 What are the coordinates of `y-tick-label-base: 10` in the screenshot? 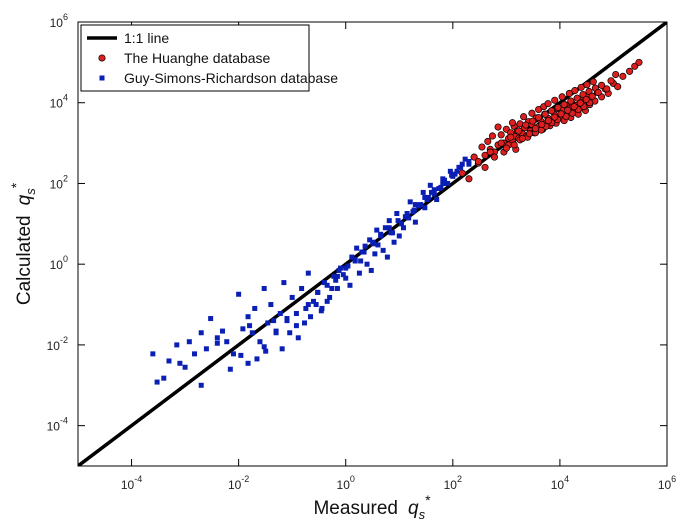 It's located at (57, 104).